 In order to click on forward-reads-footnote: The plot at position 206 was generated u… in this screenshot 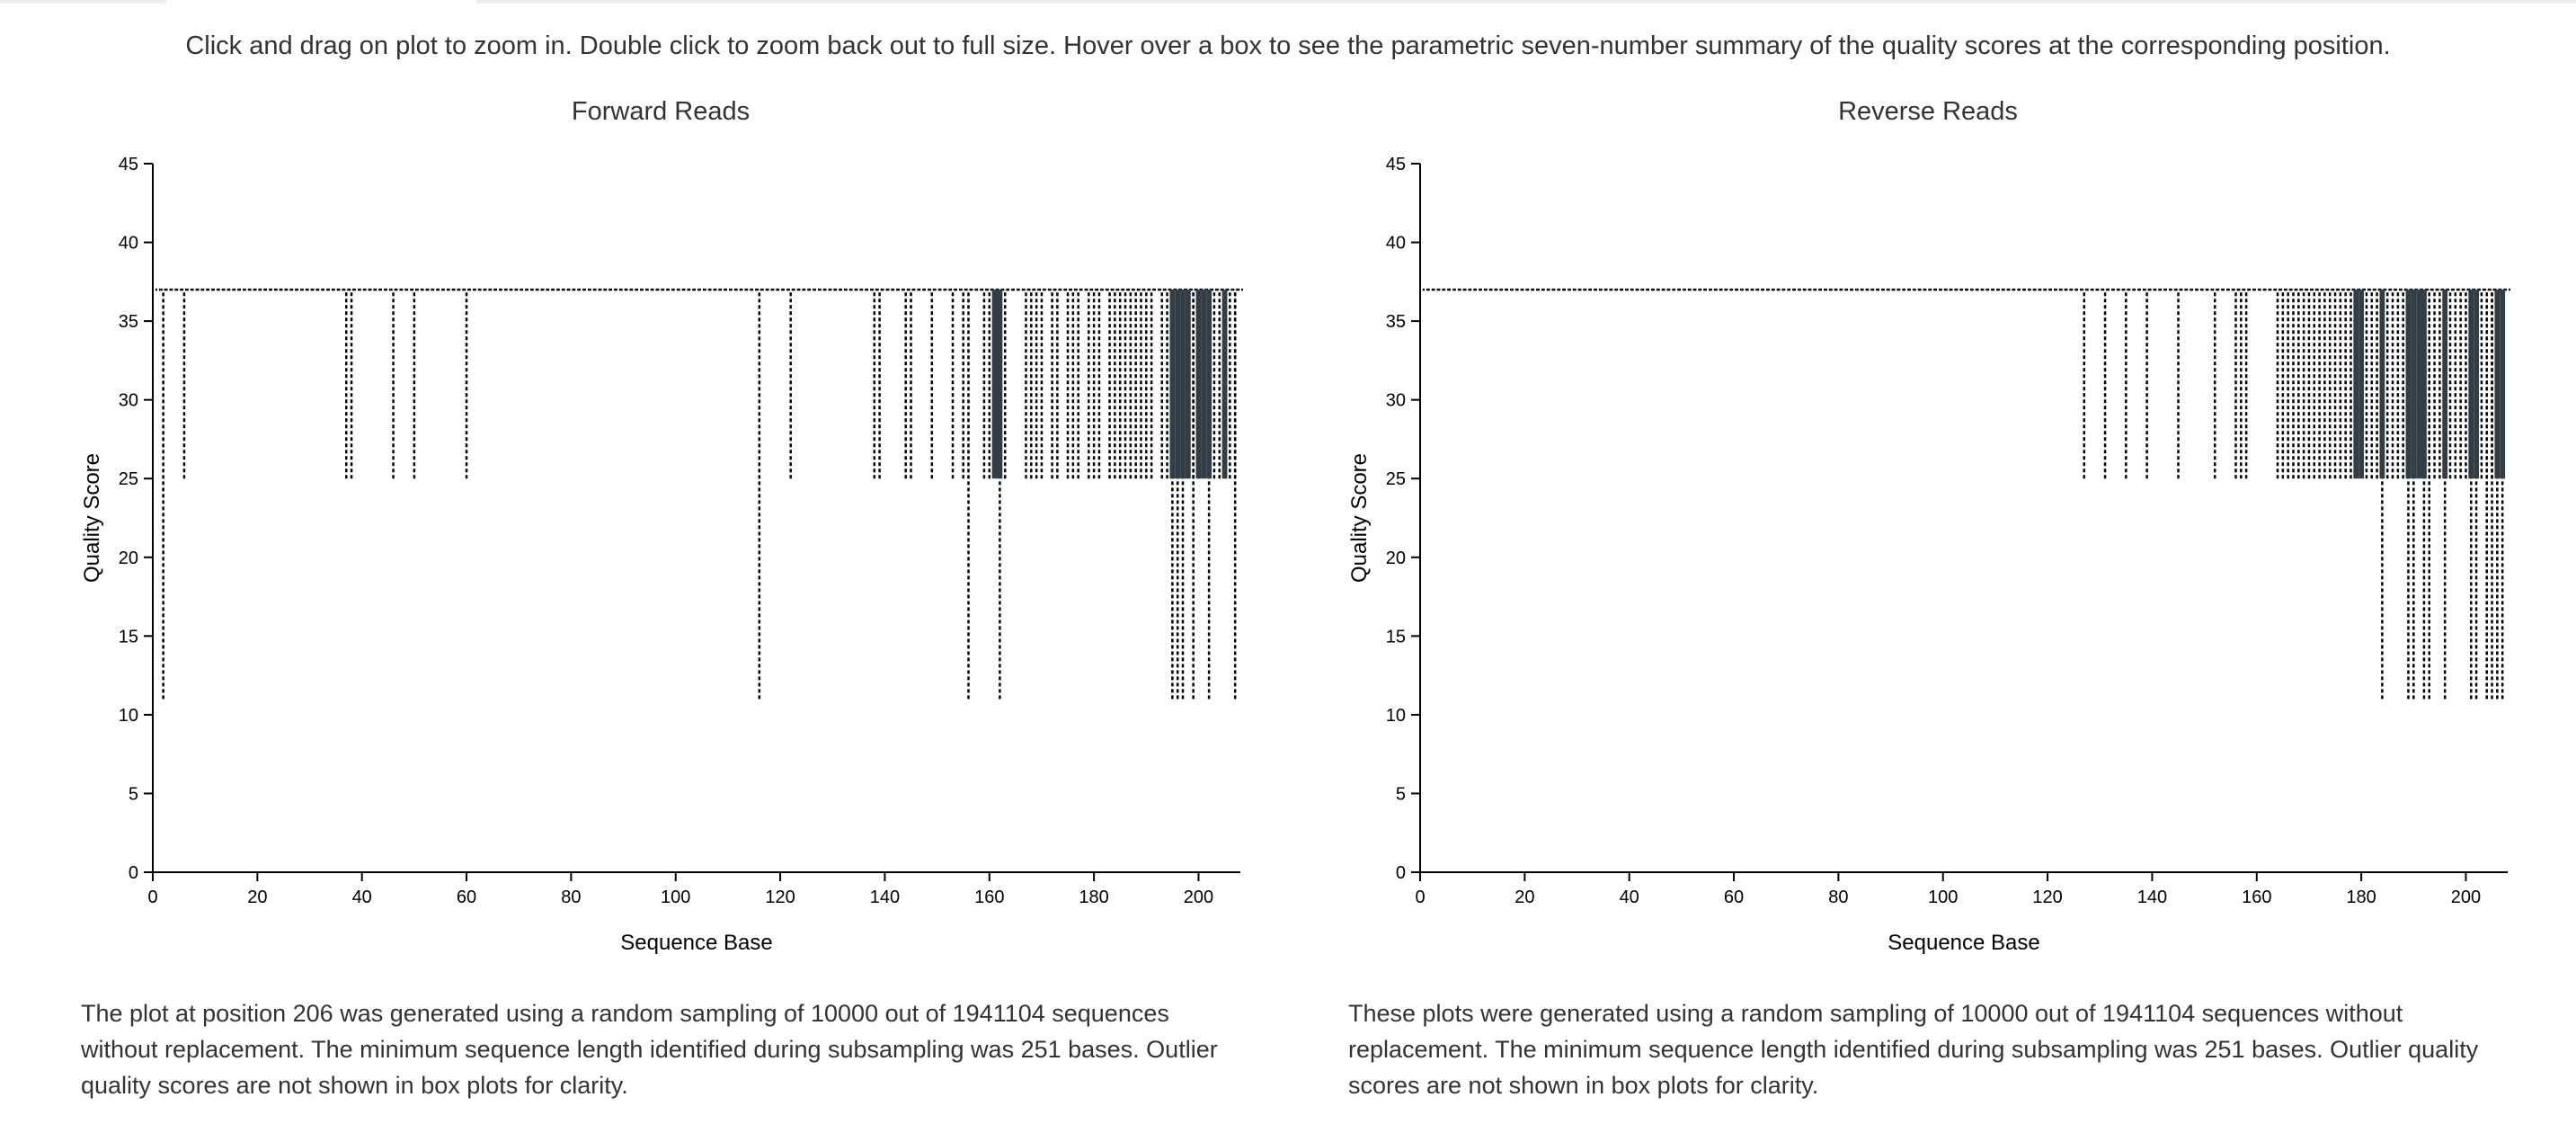, I will do `click(649, 1049)`.